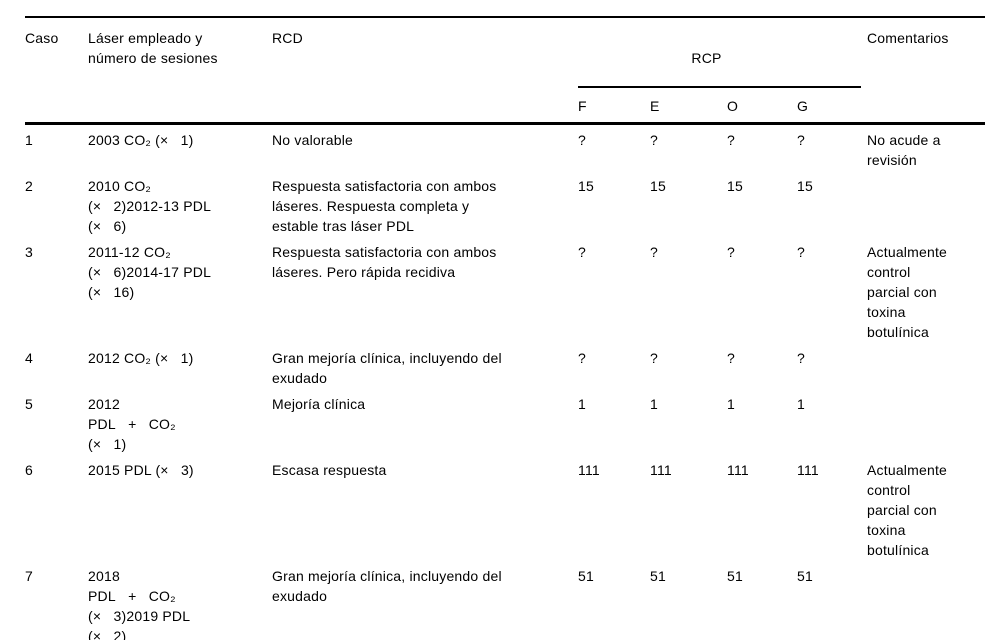  What do you see at coordinates (141, 139) in the screenshot?
I see `laser-cell: 2003 CO₂ (× 1)` at bounding box center [141, 139].